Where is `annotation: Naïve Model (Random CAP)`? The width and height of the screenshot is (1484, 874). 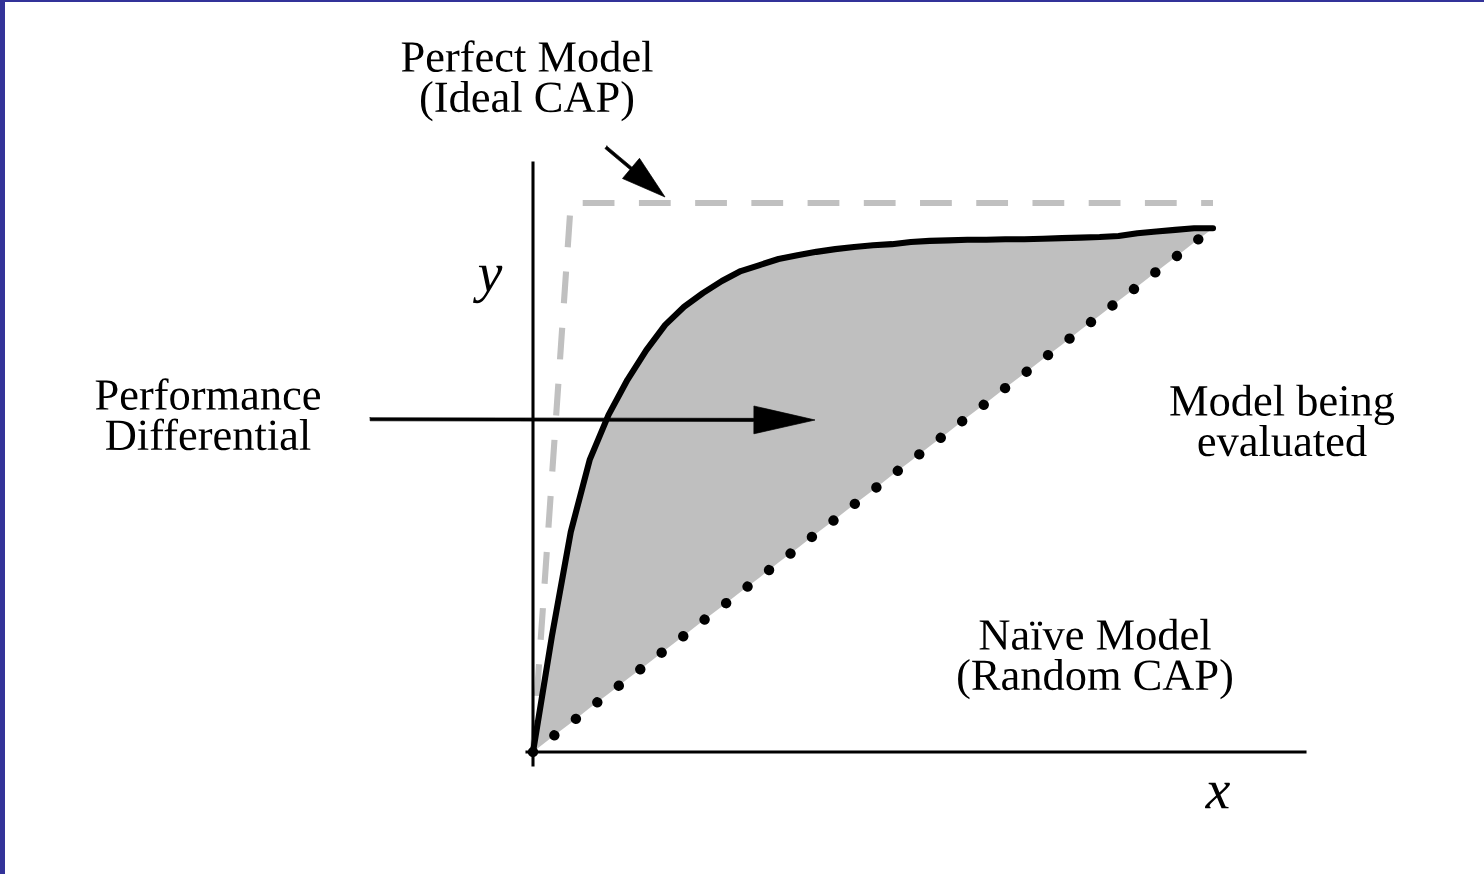 annotation: Naïve Model (Random CAP) is located at coordinates (1095, 659).